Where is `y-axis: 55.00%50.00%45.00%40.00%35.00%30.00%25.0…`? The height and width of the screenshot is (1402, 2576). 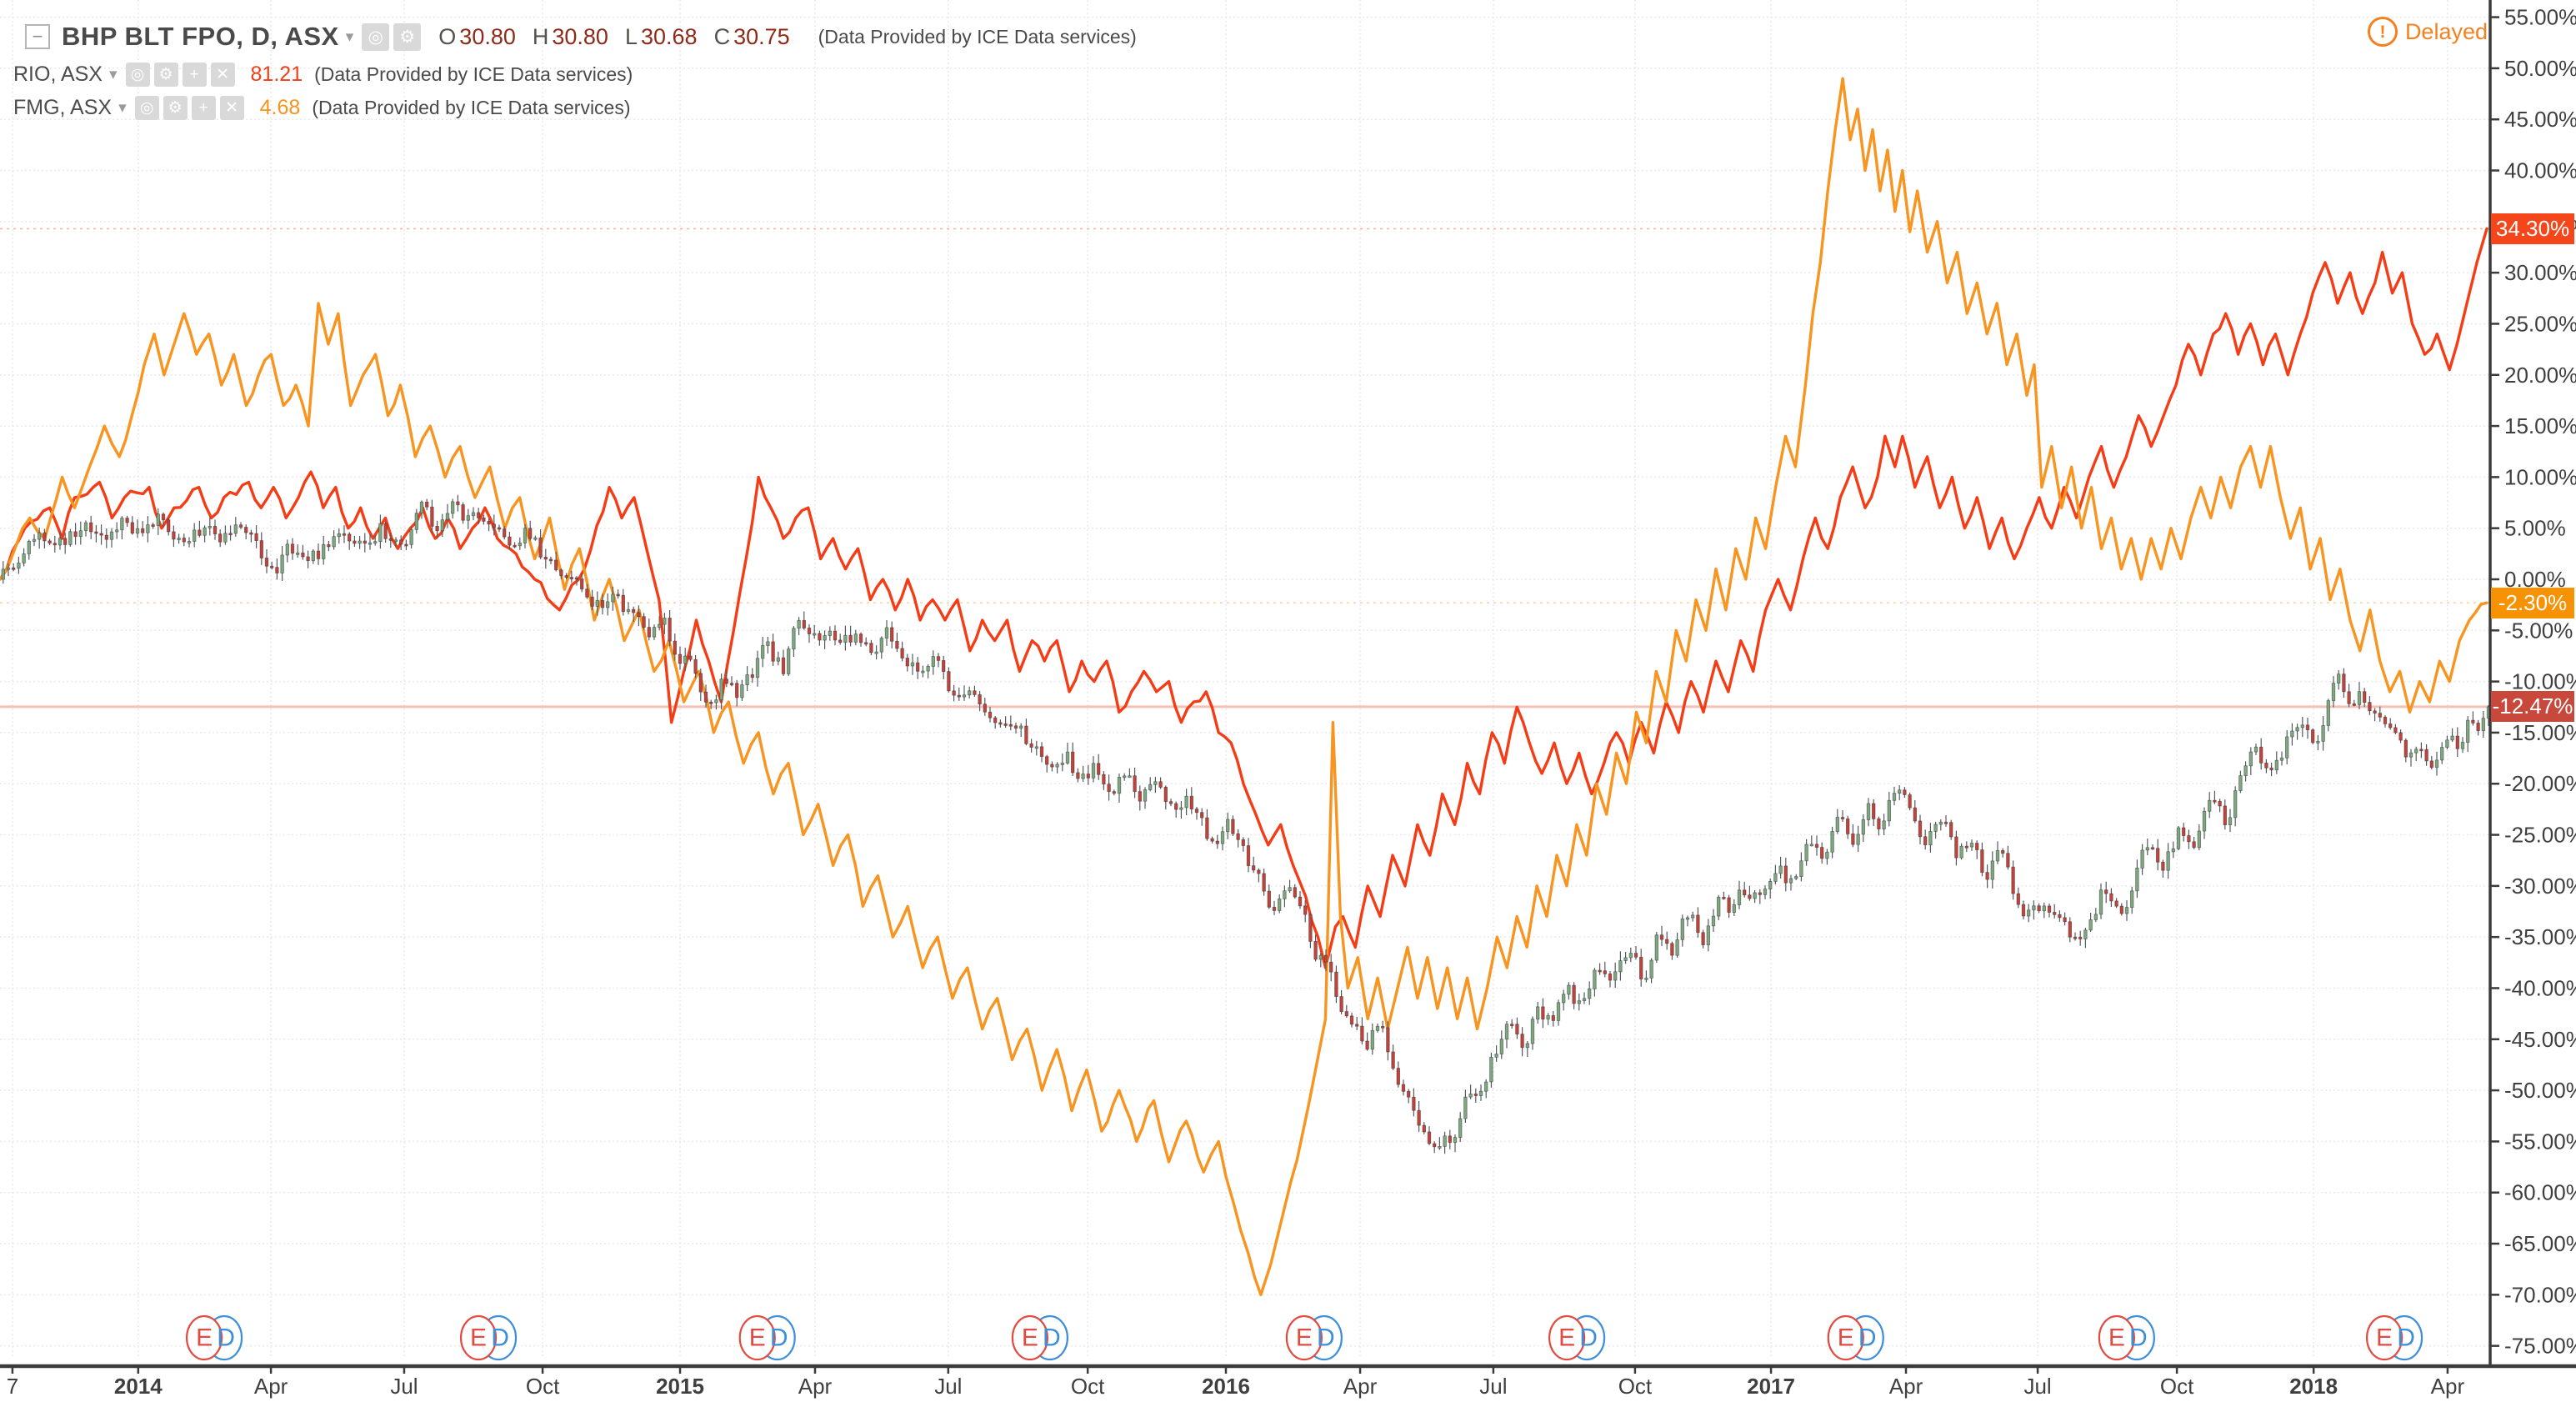 y-axis: 55.00%50.00%45.00%40.00%35.00%30.00%25.0… is located at coordinates (2532, 683).